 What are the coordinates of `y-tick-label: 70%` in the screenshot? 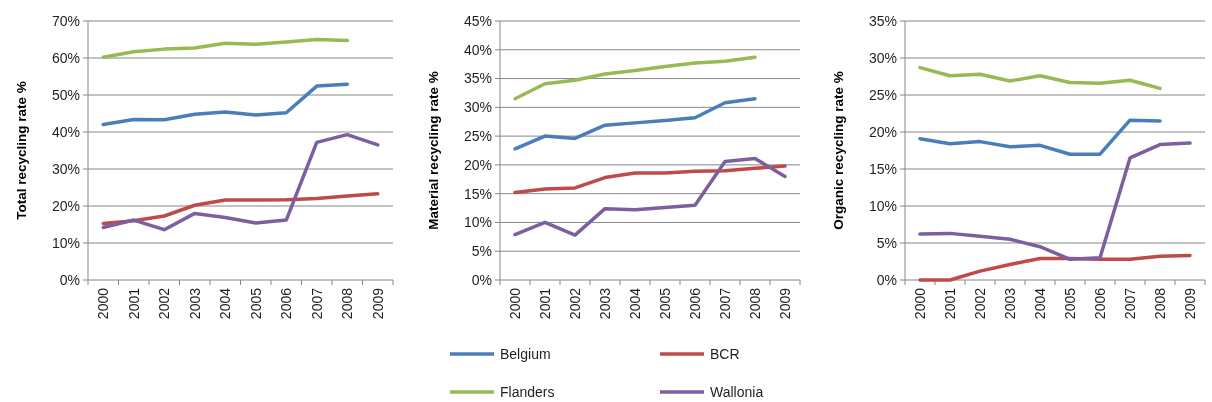 It's located at (65, 20).